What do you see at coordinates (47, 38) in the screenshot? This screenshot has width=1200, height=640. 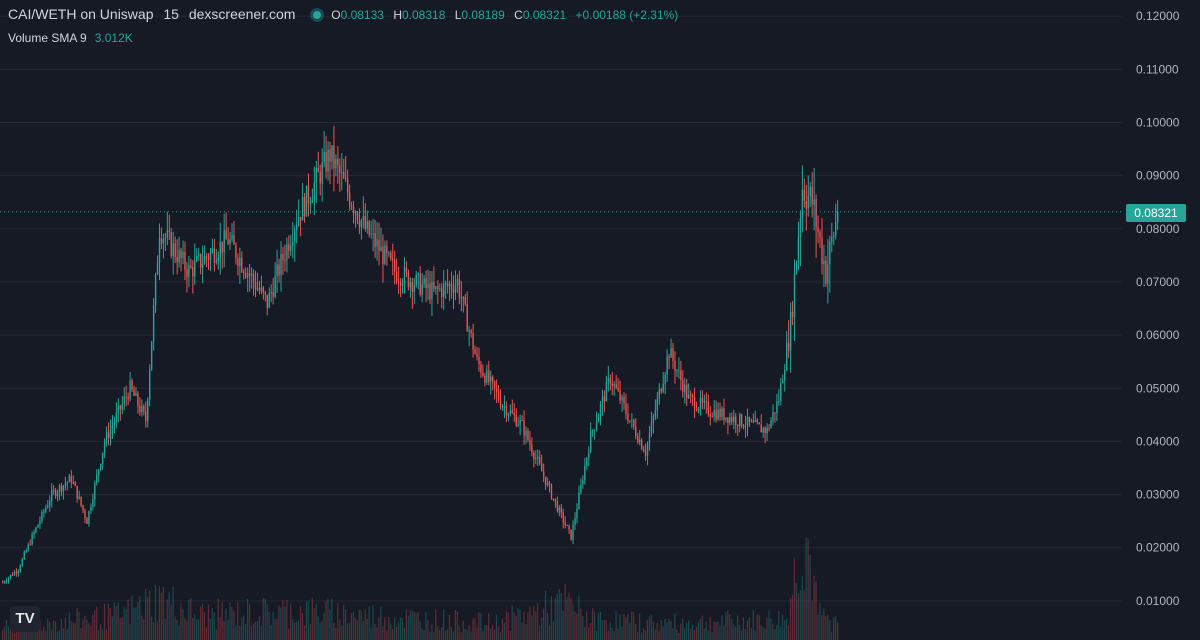 I see `volume-label: Volume SMA 9` at bounding box center [47, 38].